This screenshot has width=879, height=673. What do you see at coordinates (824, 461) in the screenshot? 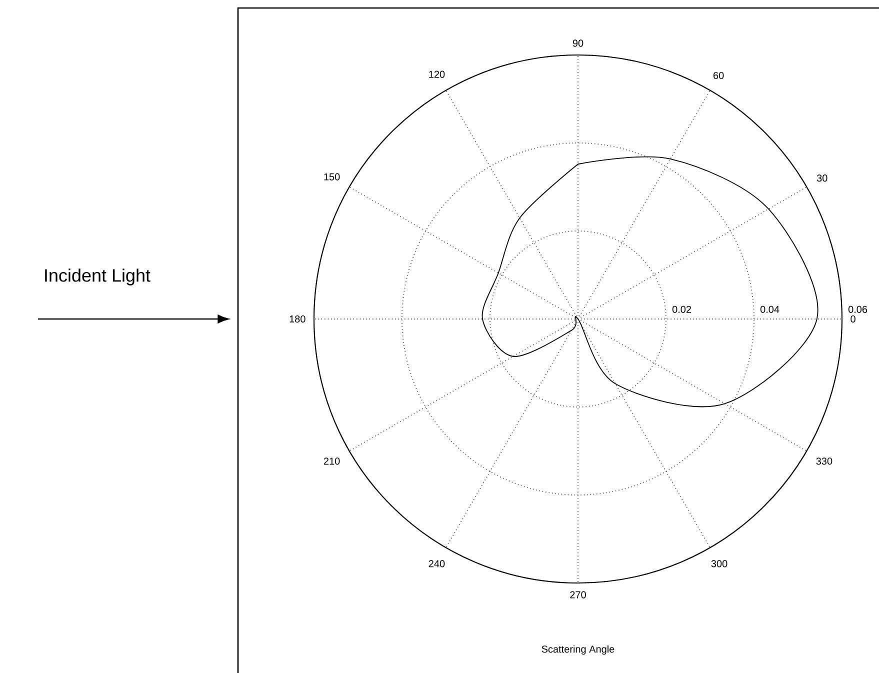
I see `spoke-label: 330` at bounding box center [824, 461].